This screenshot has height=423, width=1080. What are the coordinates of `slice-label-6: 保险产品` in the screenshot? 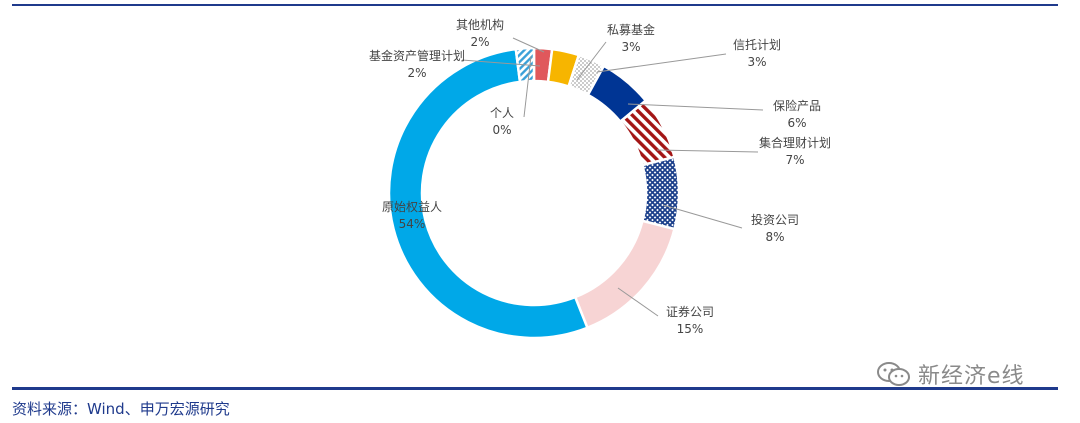 It's located at (797, 105).